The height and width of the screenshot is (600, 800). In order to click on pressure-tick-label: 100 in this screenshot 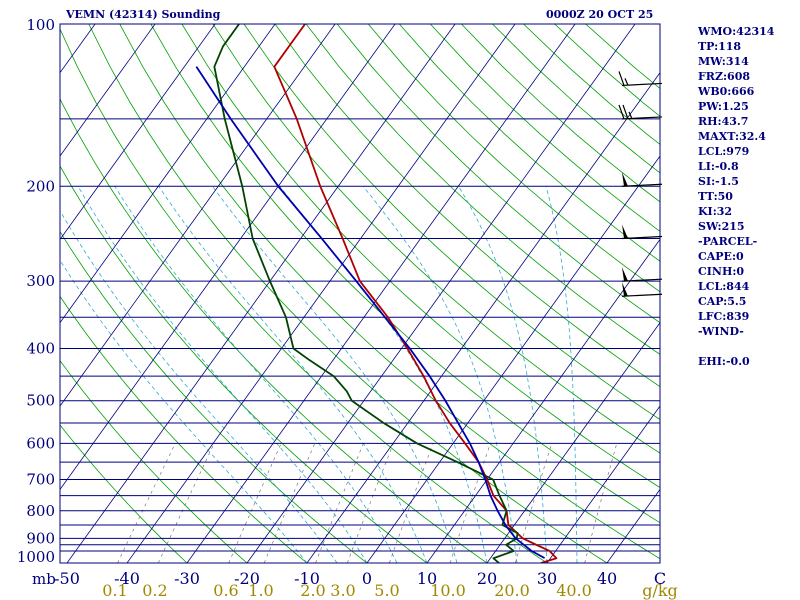, I will do `click(40, 25)`.